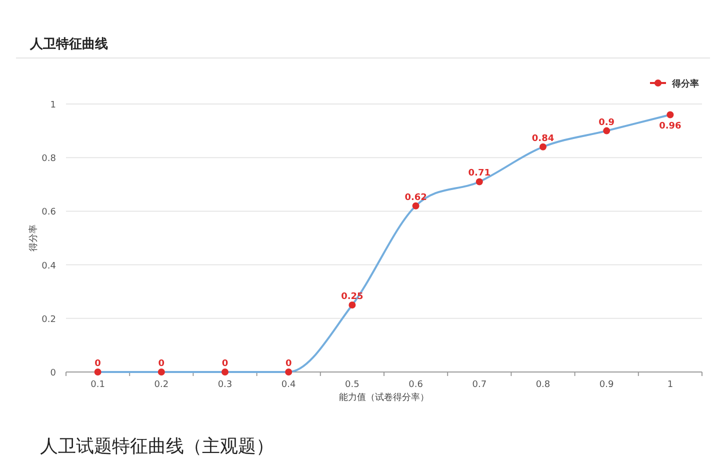 This screenshot has height=465, width=723. What do you see at coordinates (49, 213) in the screenshot?
I see `y-tick-label: 0.6` at bounding box center [49, 213].